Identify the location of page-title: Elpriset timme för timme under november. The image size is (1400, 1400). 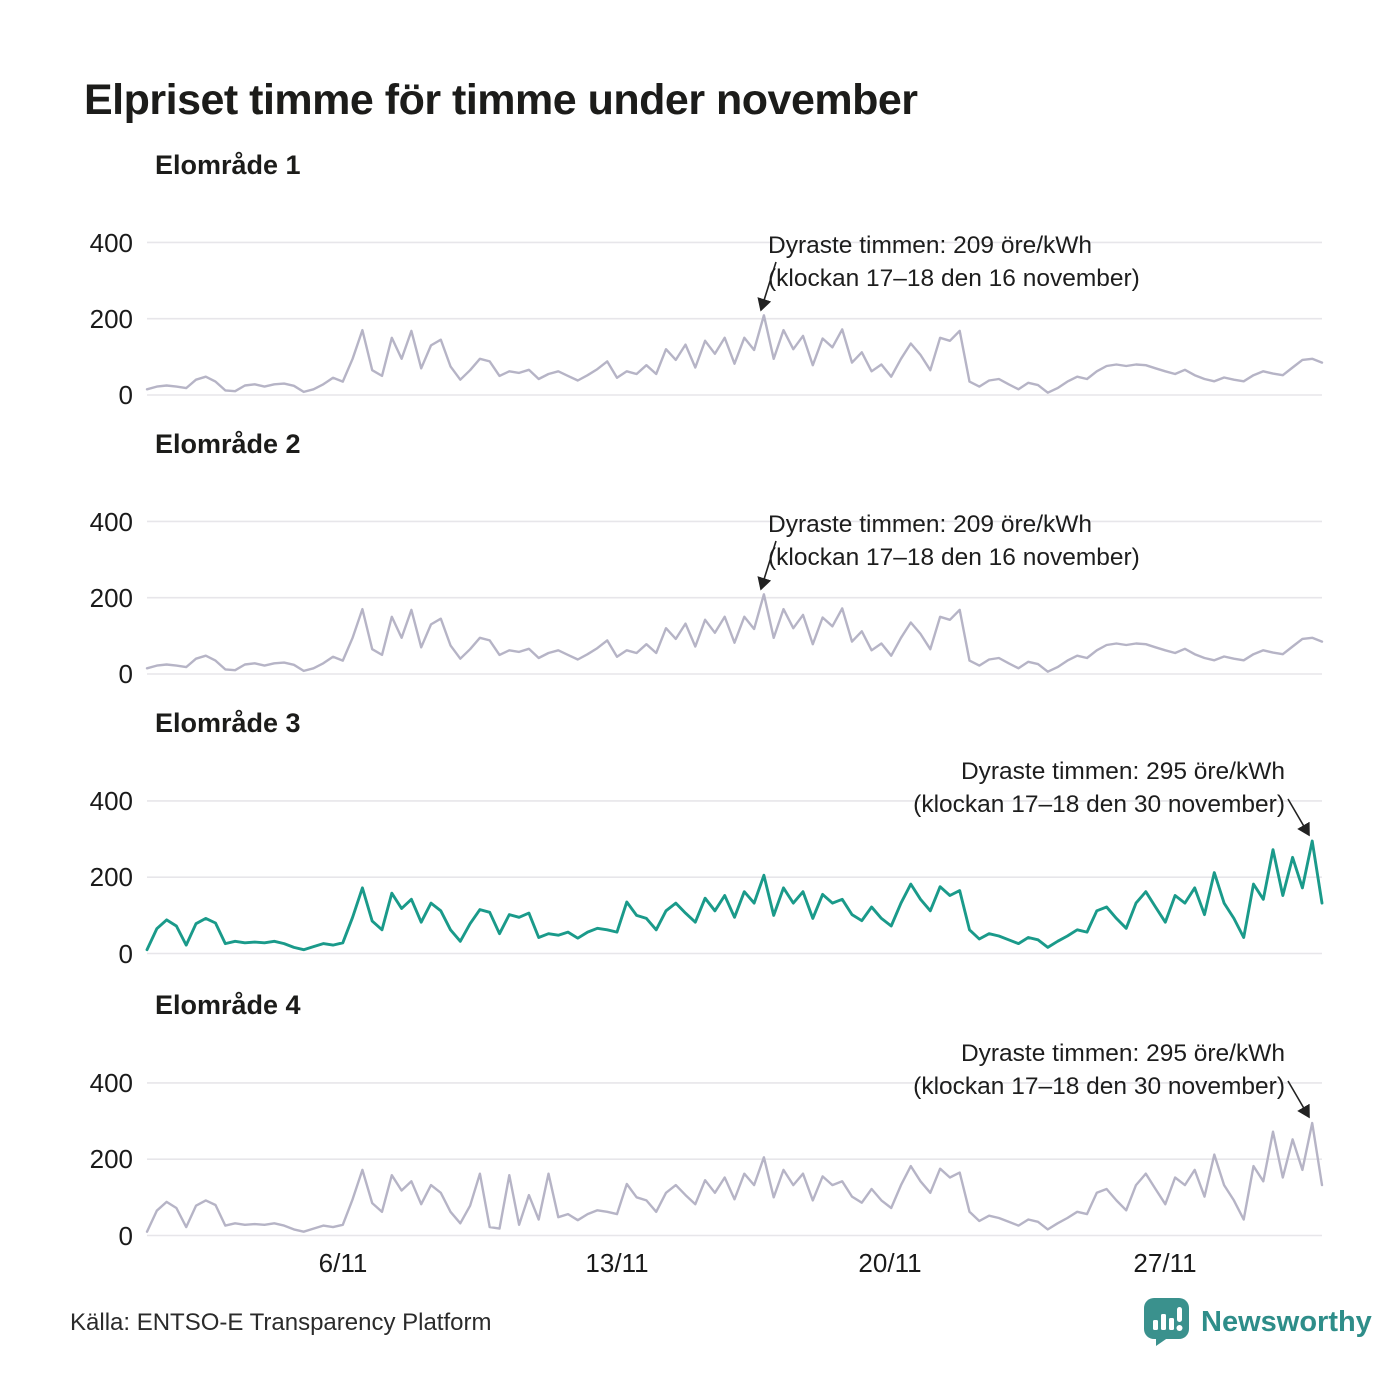
(501, 100).